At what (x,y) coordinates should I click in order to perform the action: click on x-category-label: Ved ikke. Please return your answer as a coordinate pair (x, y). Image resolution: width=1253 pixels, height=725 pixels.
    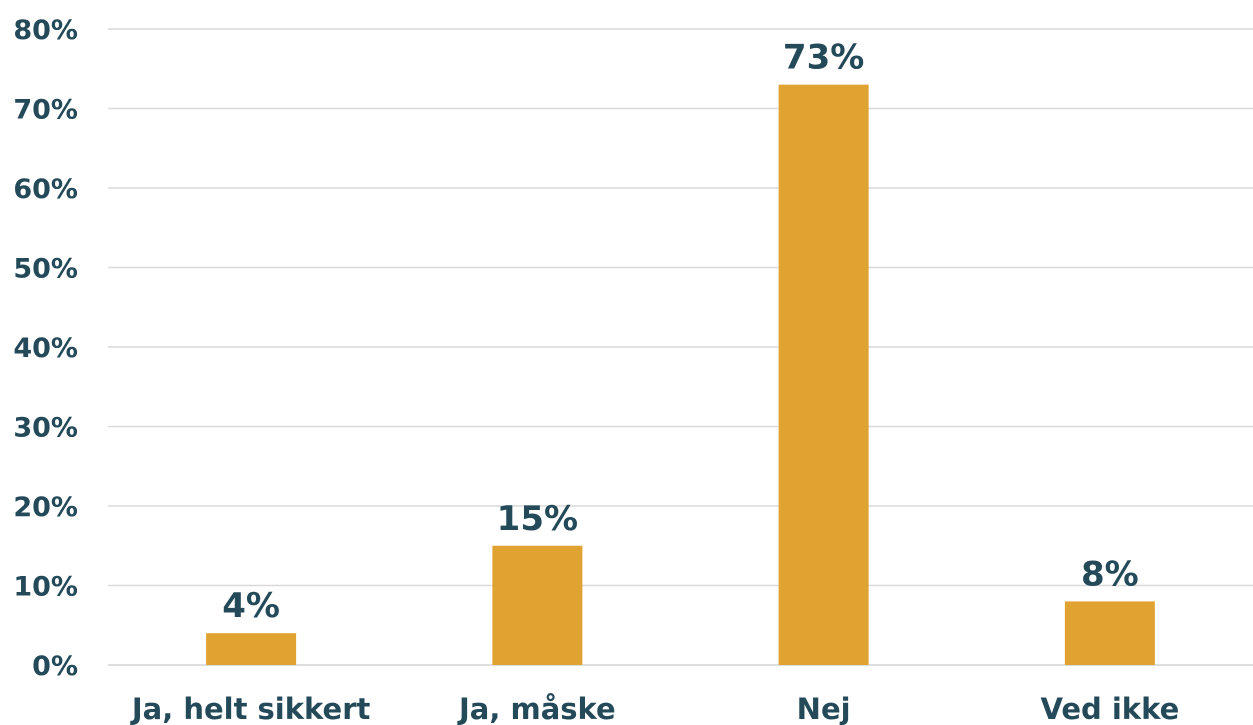
    Looking at the image, I should click on (1109, 708).